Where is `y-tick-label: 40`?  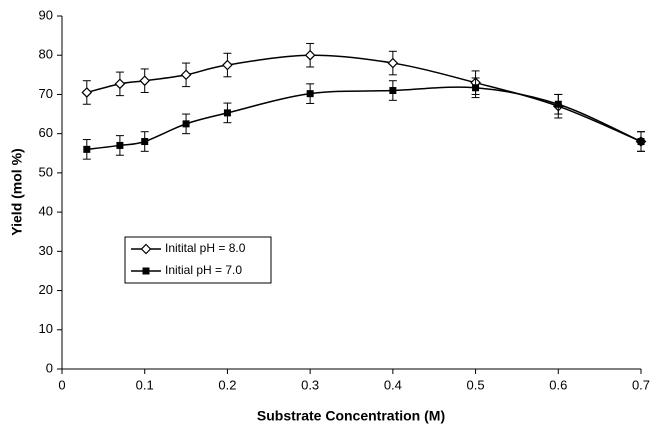 y-tick-label: 40 is located at coordinates (46, 211).